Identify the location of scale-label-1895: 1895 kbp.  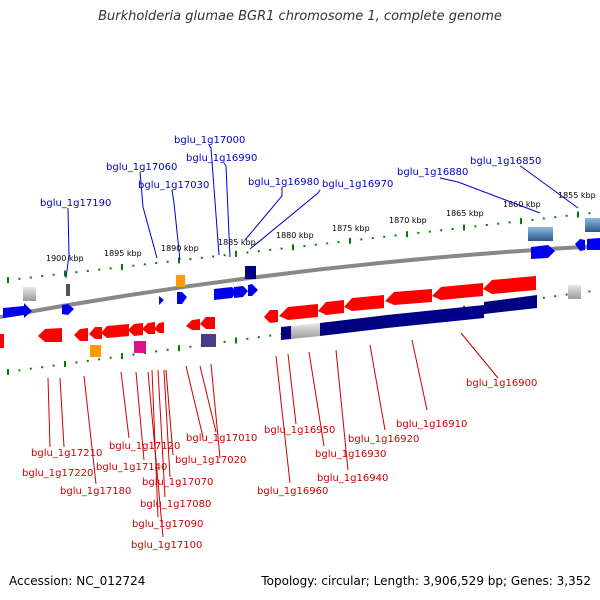
(123, 253).